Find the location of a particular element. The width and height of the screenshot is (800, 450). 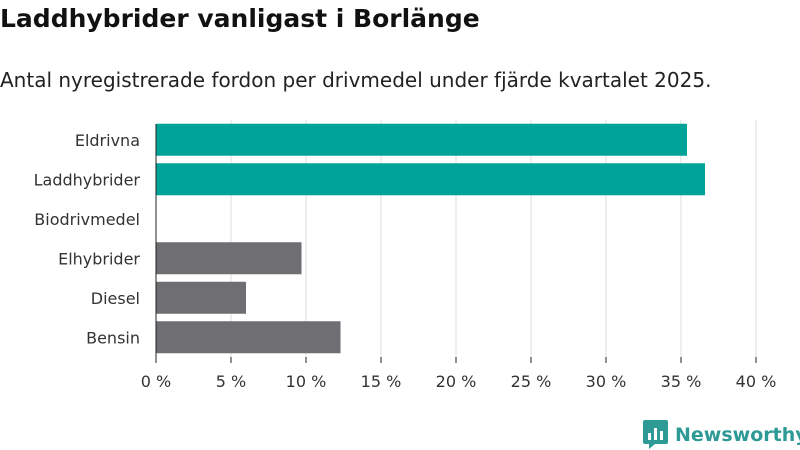

category-label: Bensin is located at coordinates (113, 337).